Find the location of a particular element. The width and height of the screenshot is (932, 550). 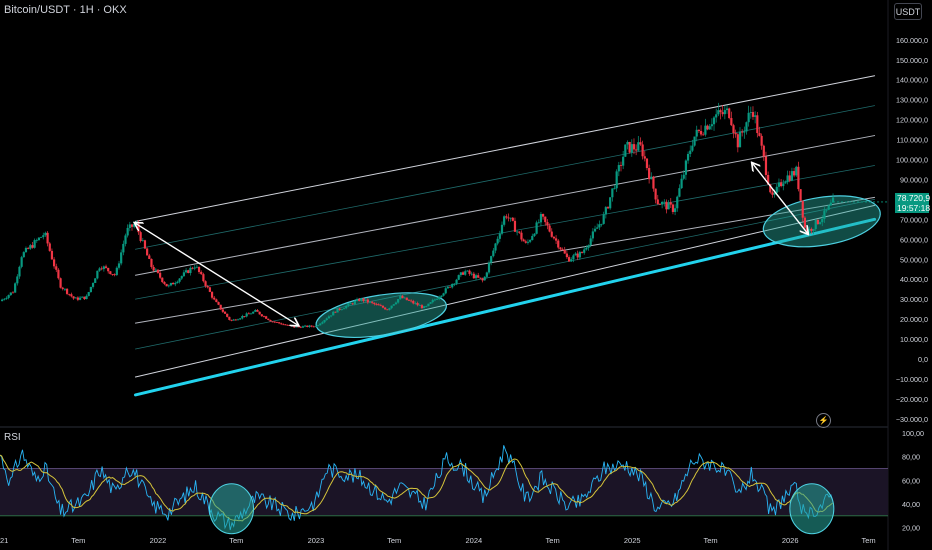

rsi-line is located at coordinates (417, 488).